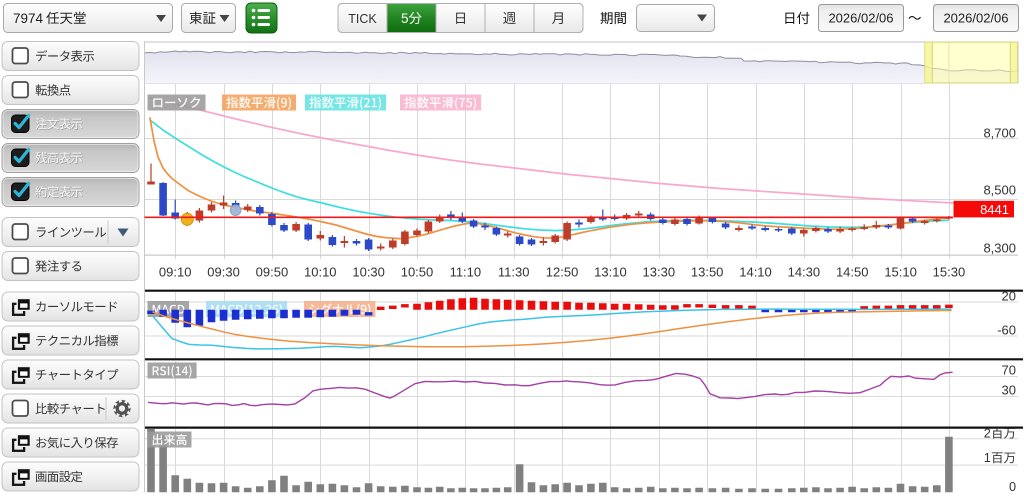  I want to click on svg-text: 30, so click(1009, 389).